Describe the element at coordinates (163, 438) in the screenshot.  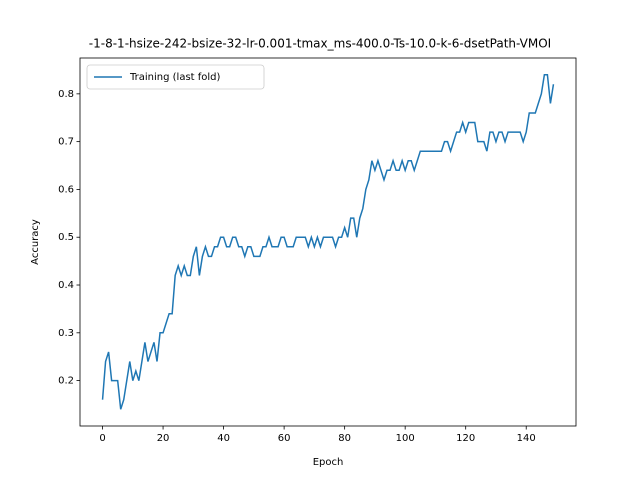
I see `x-tick-label: 20` at that location.